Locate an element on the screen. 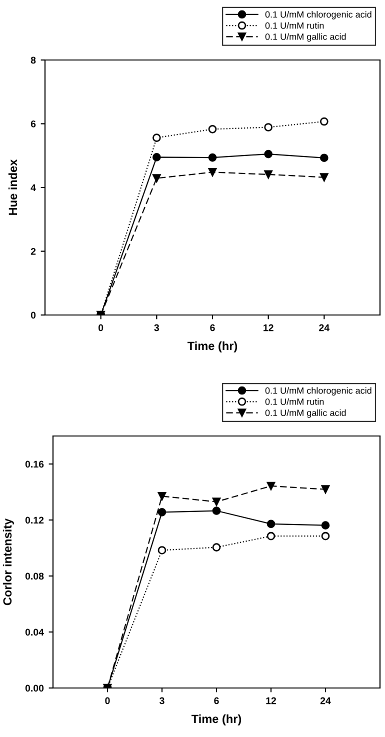 This screenshot has height=737, width=385. y-tick-label: 6 is located at coordinates (33, 124).